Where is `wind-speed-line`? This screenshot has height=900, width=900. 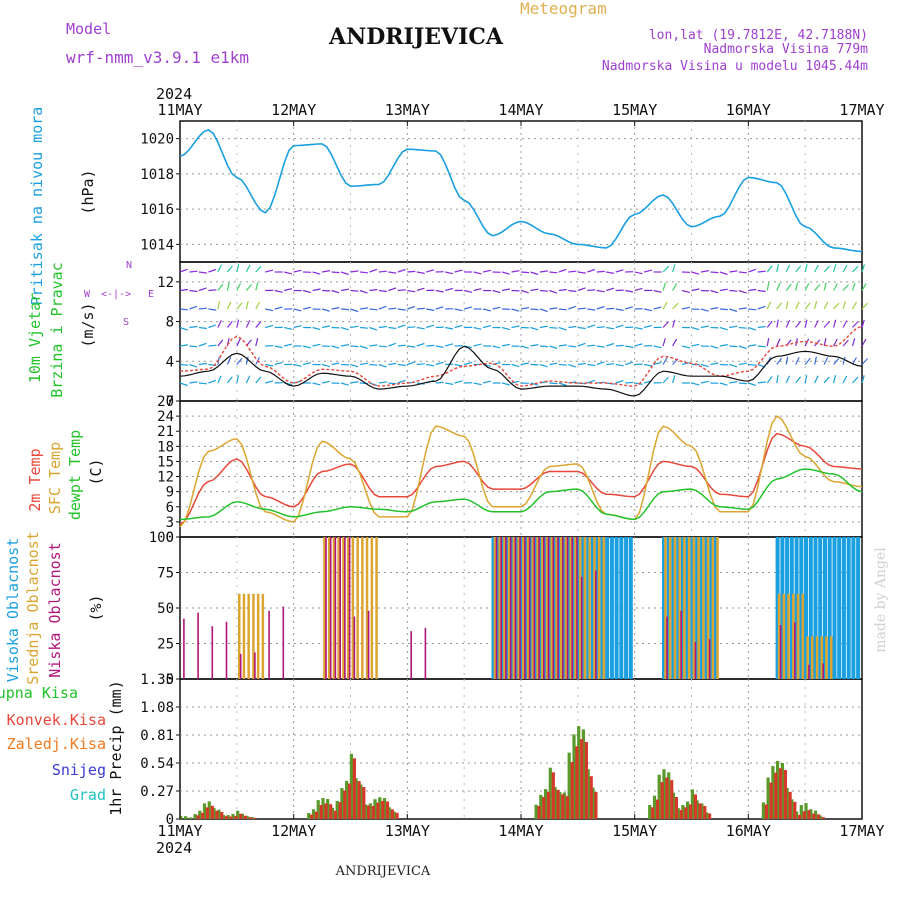 wind-speed-line is located at coordinates (521, 356).